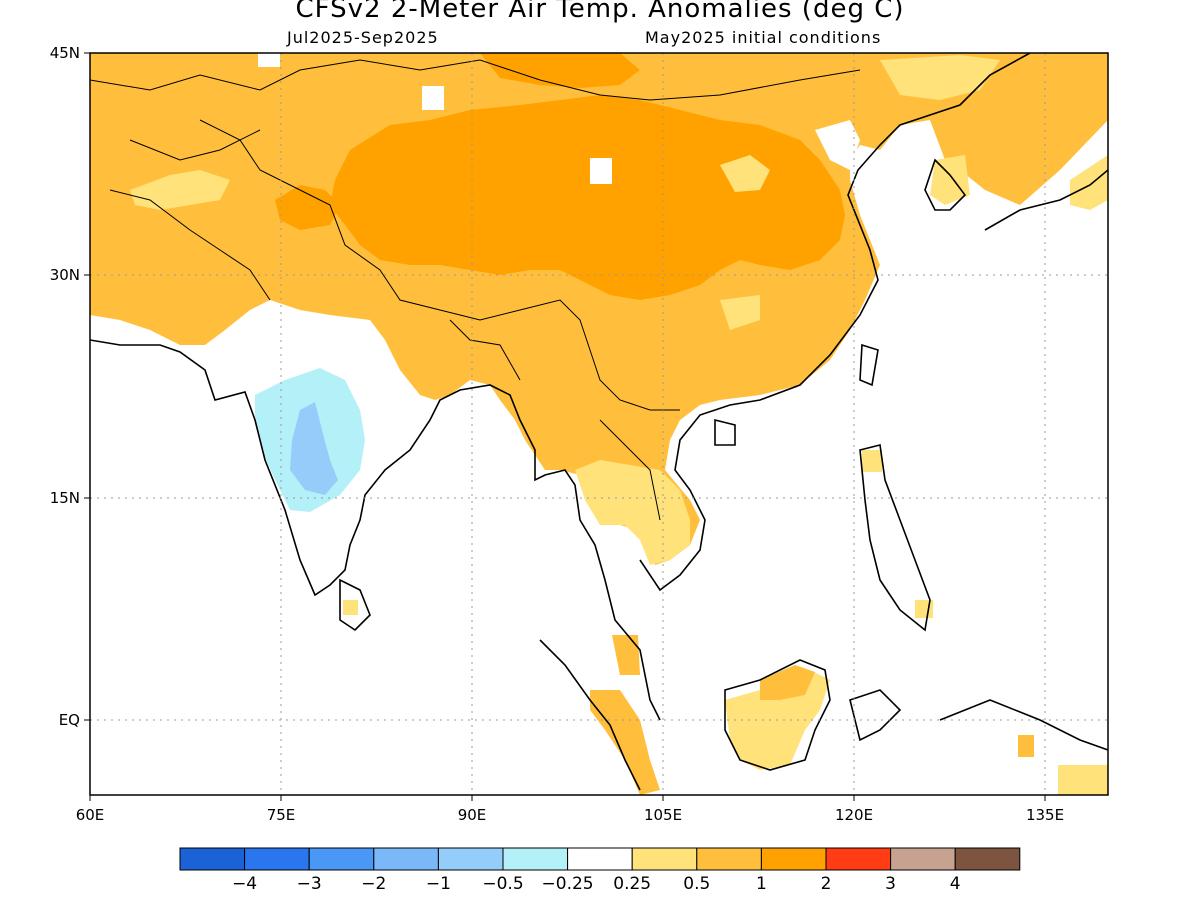 The width and height of the screenshot is (1200, 900). I want to click on anomaly-luzon, so click(872, 461).